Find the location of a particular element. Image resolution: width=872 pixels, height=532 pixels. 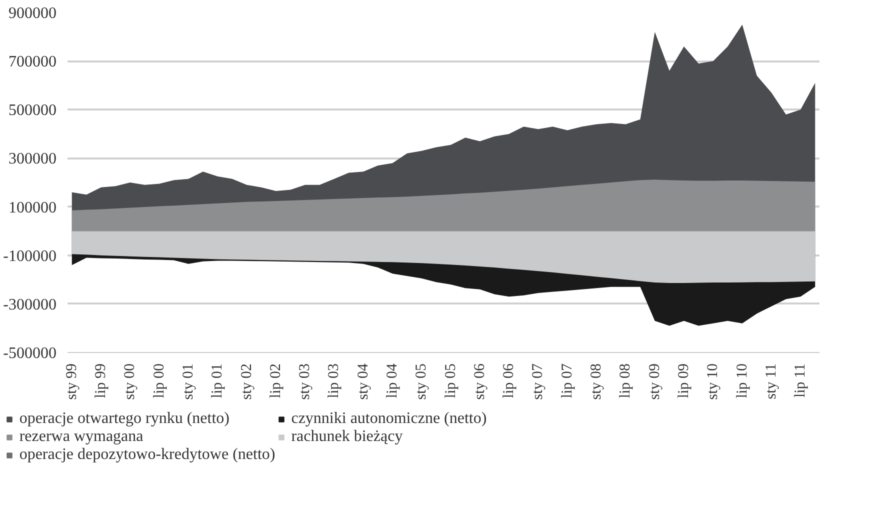

y-tick-label: 700000 is located at coordinates (32, 62).